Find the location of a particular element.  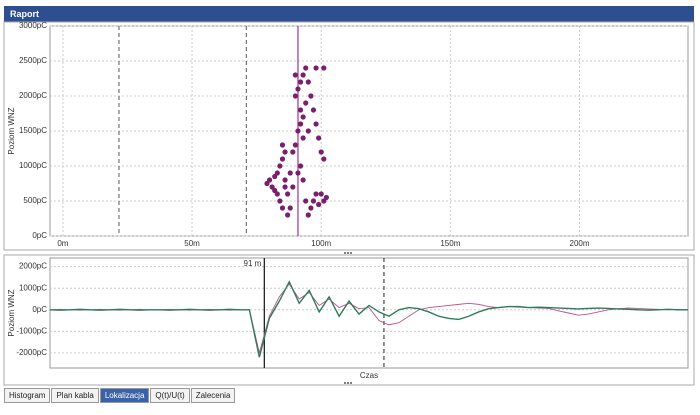

x-axis-label: Czas is located at coordinates (369, 375).